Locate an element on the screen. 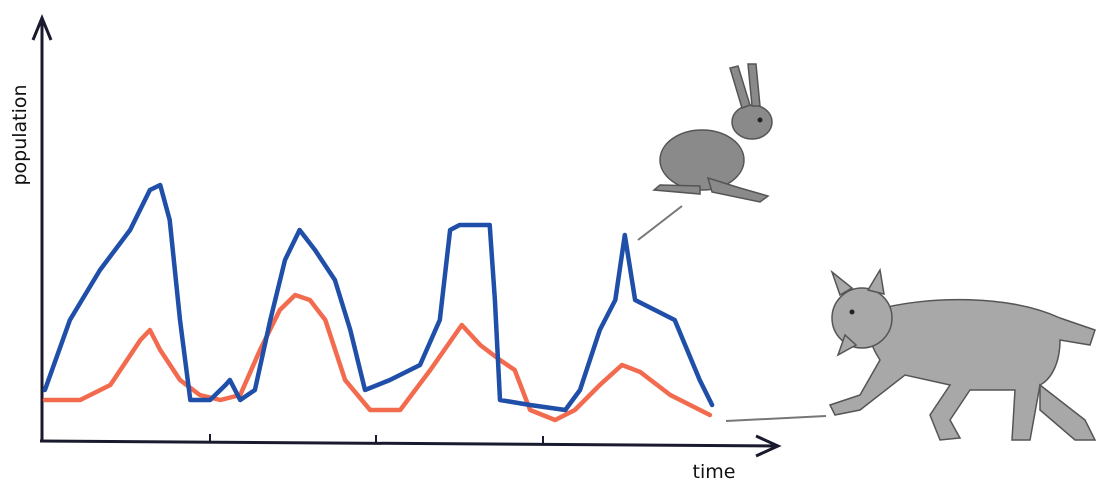 The width and height of the screenshot is (1102, 483). hare-illustration is located at coordinates (712, 133).